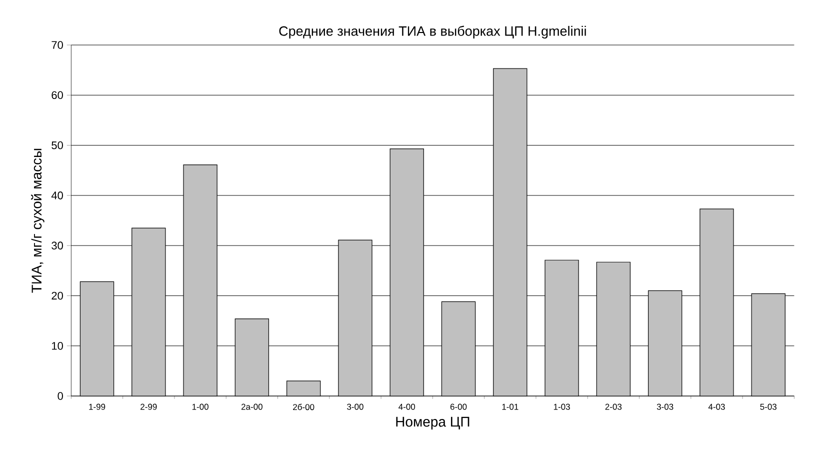  Describe the element at coordinates (57, 196) in the screenshot. I see `y-tick-label: 40` at that location.